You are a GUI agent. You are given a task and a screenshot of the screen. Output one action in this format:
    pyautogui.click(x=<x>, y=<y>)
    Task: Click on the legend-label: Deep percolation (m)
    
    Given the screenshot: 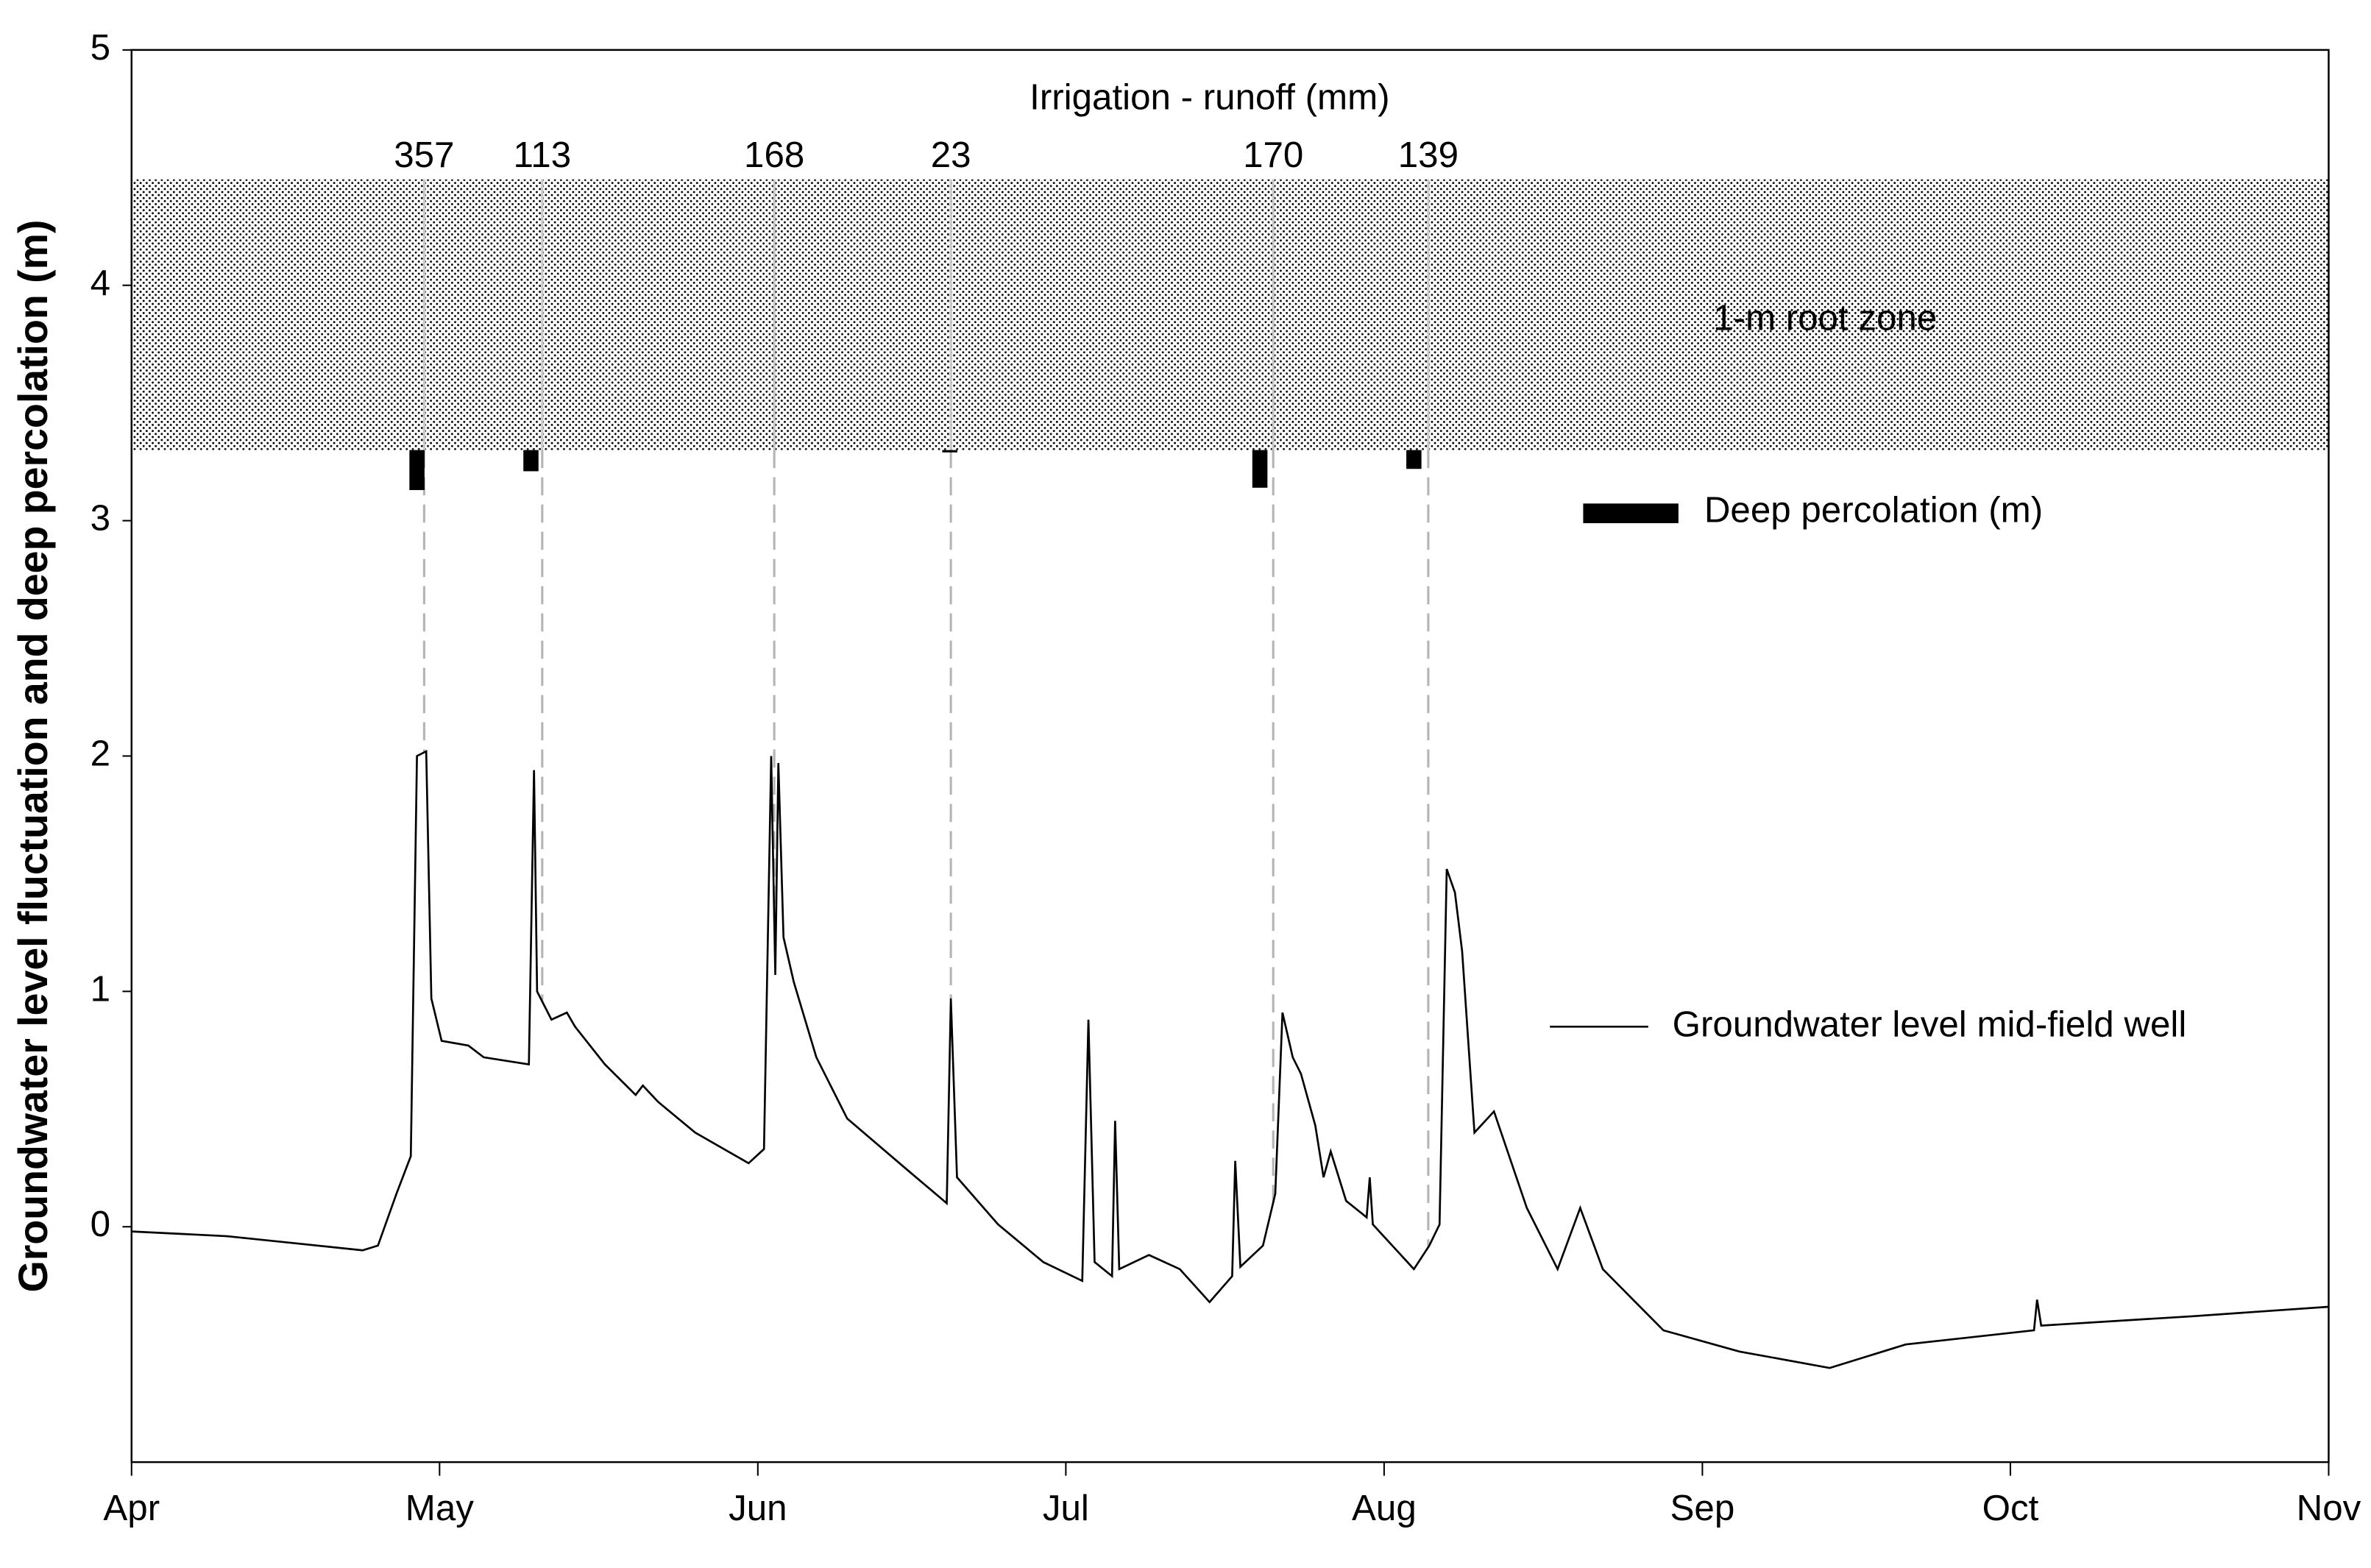 What is the action you would take?
    pyautogui.click(x=1873, y=510)
    